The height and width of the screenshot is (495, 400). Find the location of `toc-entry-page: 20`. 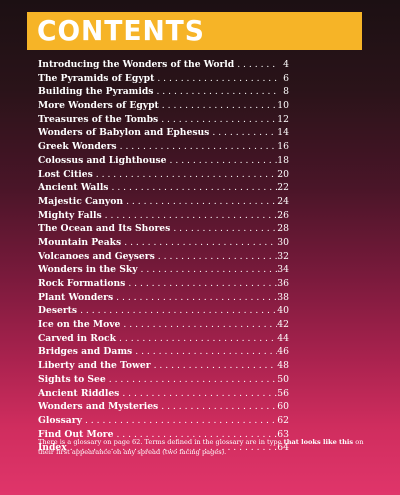

toc-entry-page: 20 is located at coordinates (283, 174).